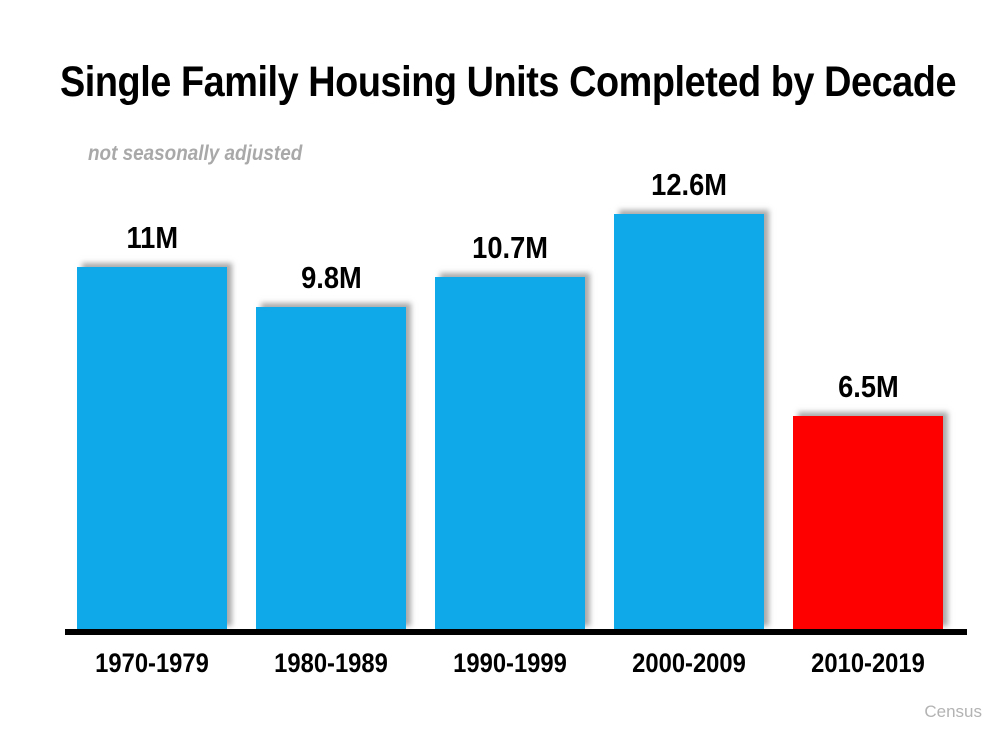  What do you see at coordinates (152, 237) in the screenshot?
I see `bar-value-label: 11M` at bounding box center [152, 237].